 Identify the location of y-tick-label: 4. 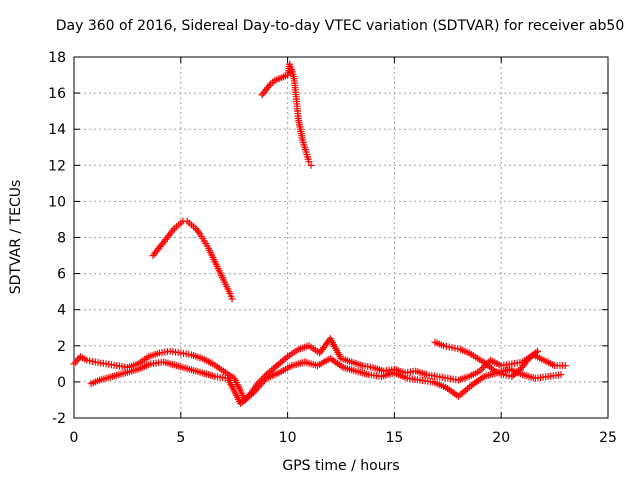
(61, 311).